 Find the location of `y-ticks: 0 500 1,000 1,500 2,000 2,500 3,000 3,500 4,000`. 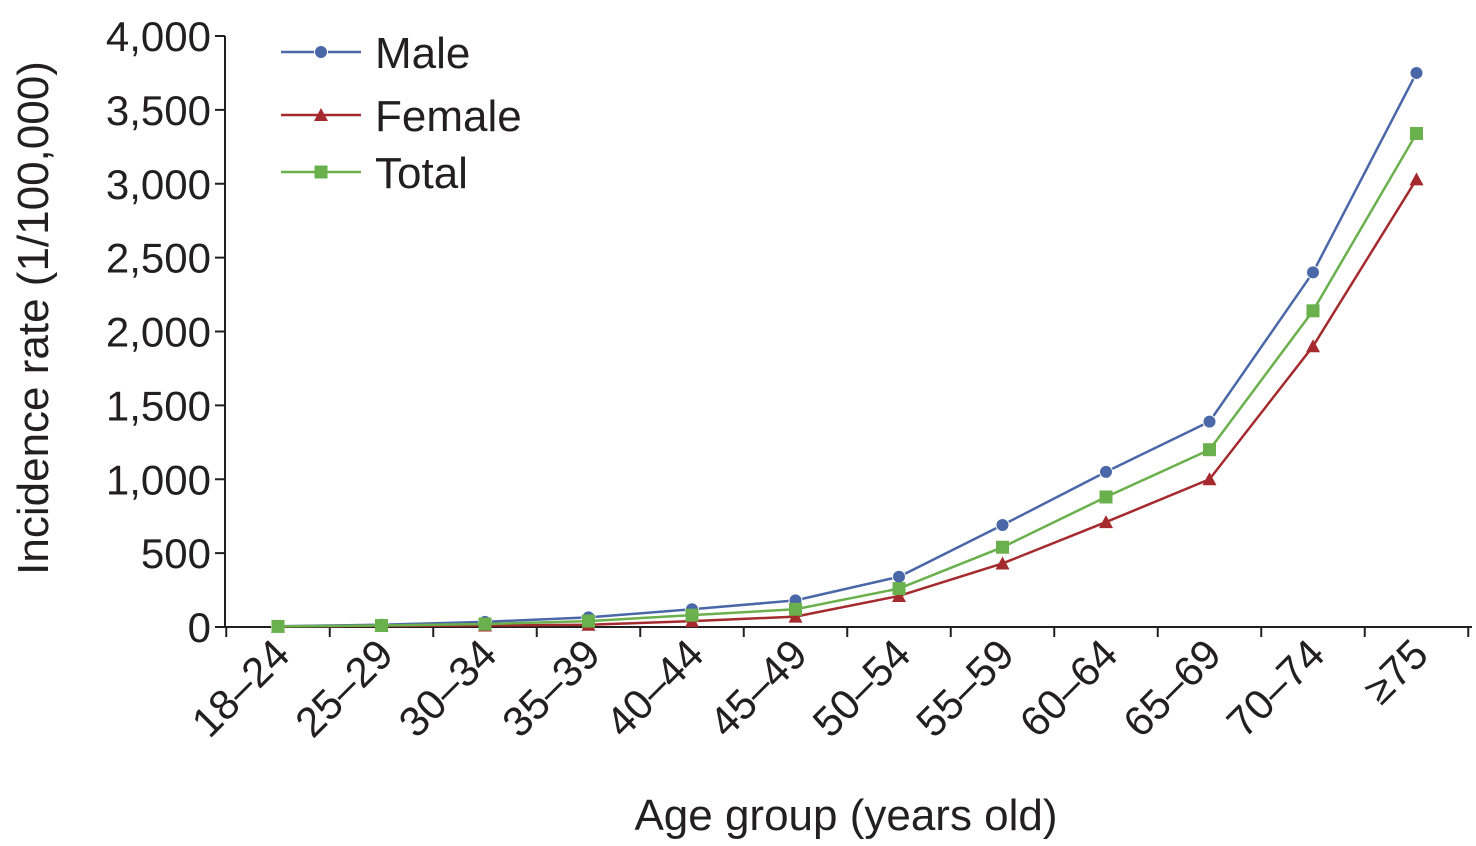

y-ticks: 0 500 1,000 1,500 2,000 2,500 3,000 3,500 4,000 is located at coordinates (165, 332).